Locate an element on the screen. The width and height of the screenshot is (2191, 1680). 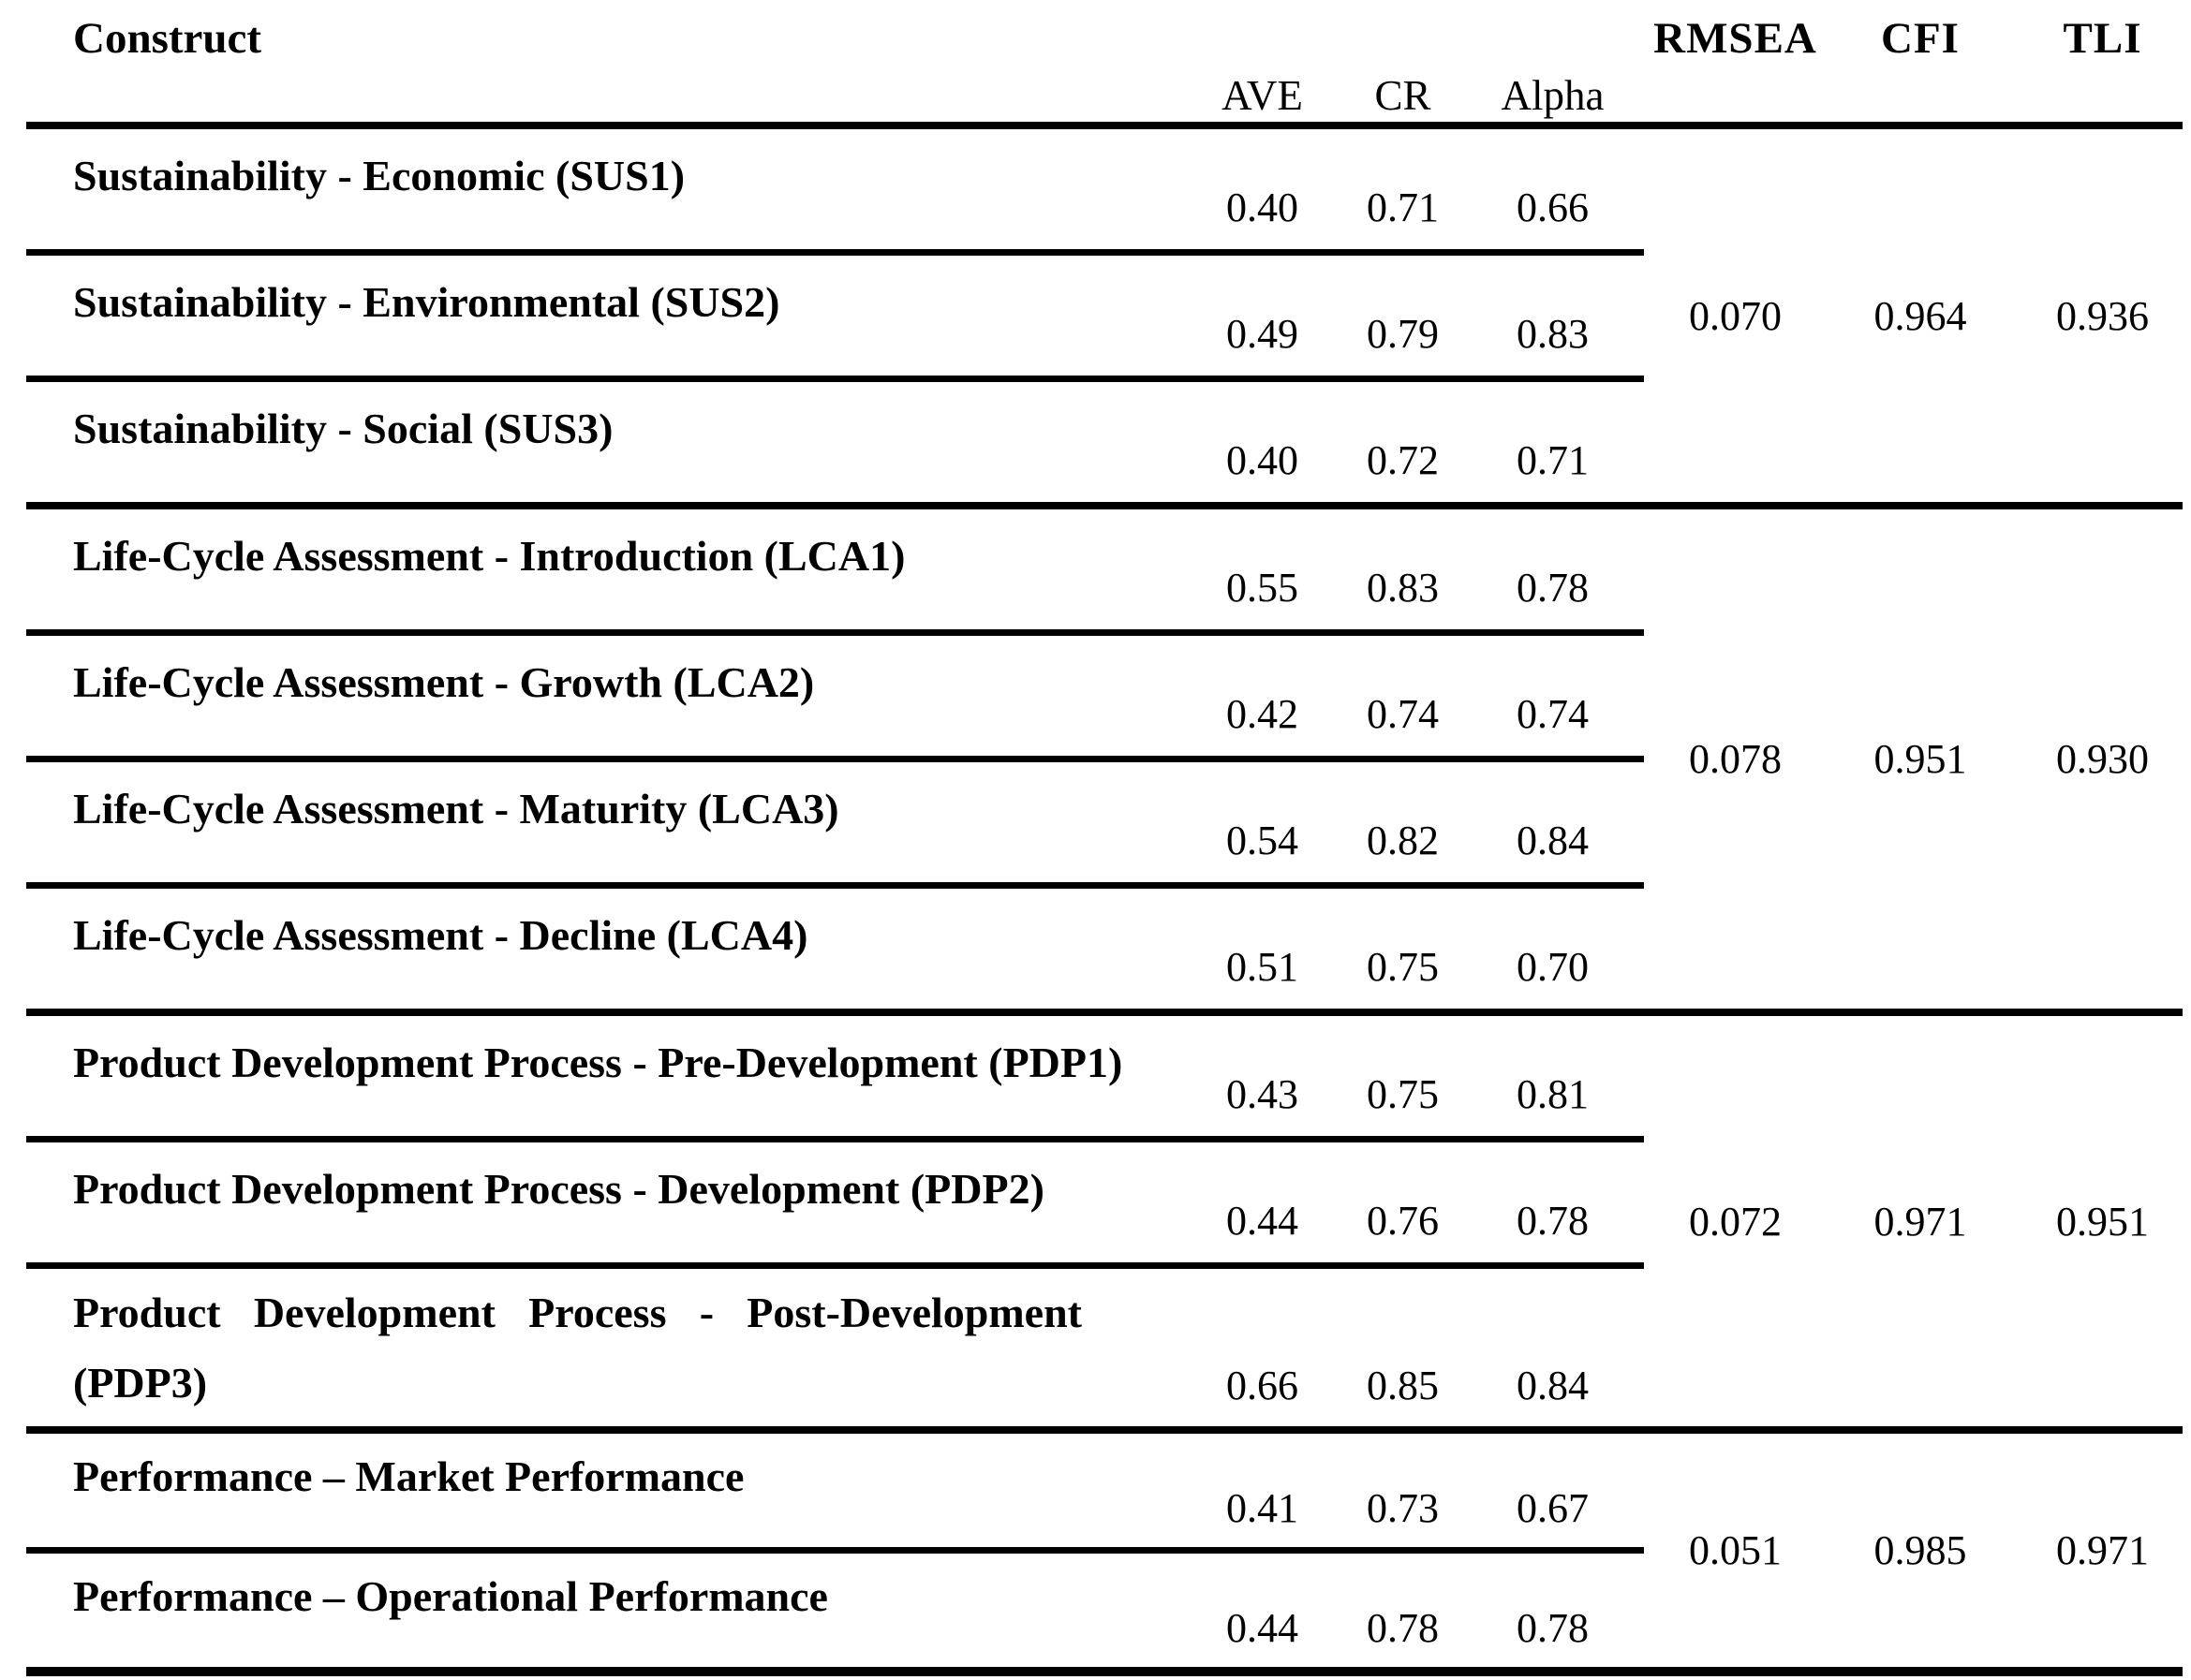
tli-value: 0.971 is located at coordinates (2102, 1550).